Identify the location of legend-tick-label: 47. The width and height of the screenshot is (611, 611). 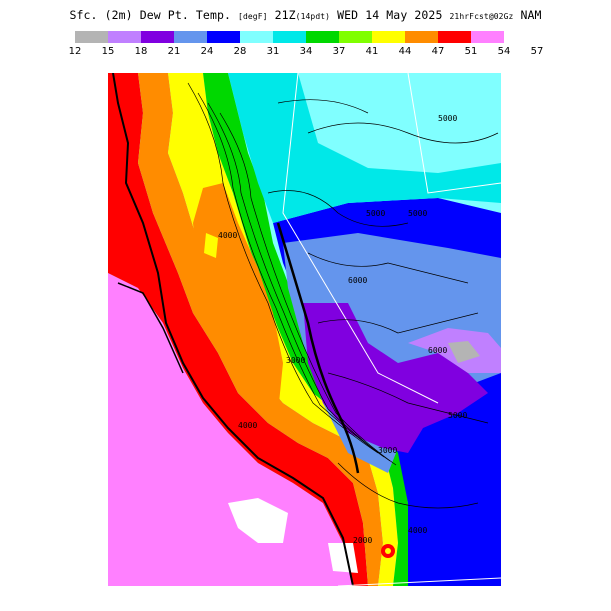
(438, 51).